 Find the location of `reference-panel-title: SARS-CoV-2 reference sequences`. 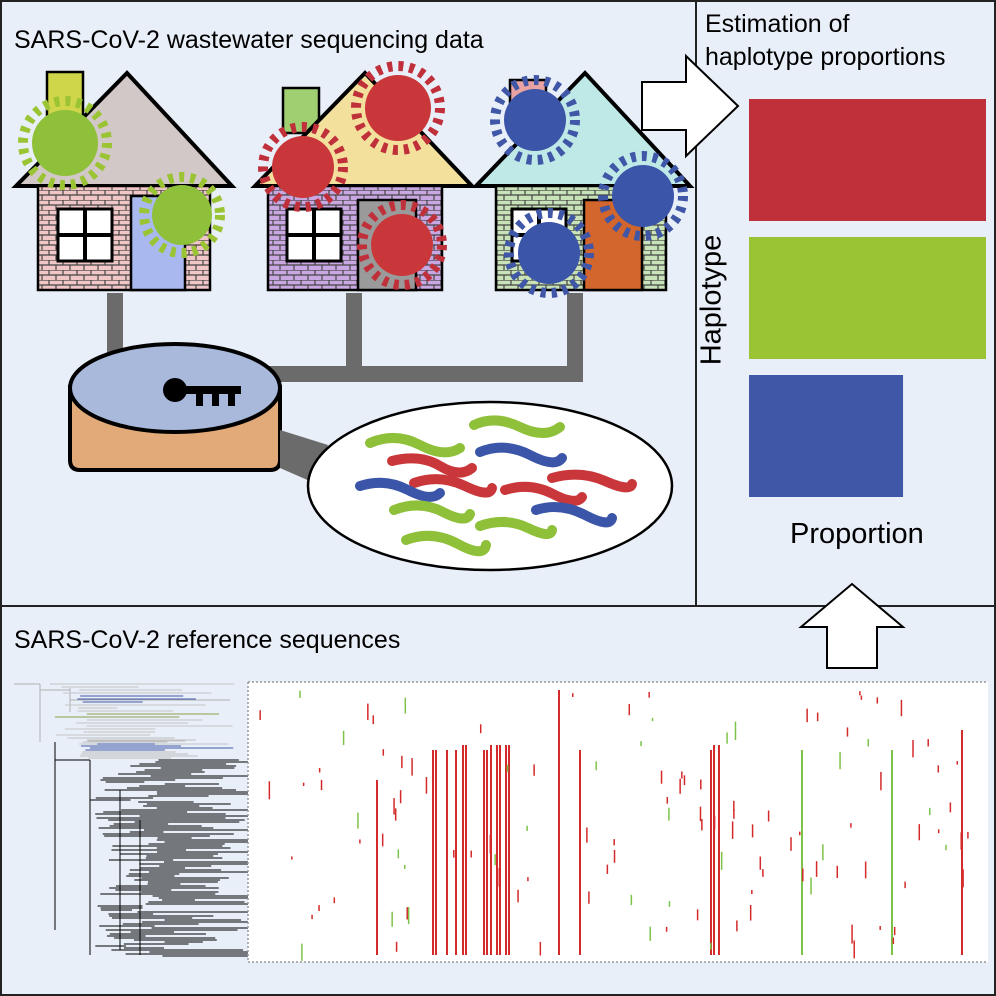

reference-panel-title: SARS-CoV-2 reference sequences is located at coordinates (207, 640).